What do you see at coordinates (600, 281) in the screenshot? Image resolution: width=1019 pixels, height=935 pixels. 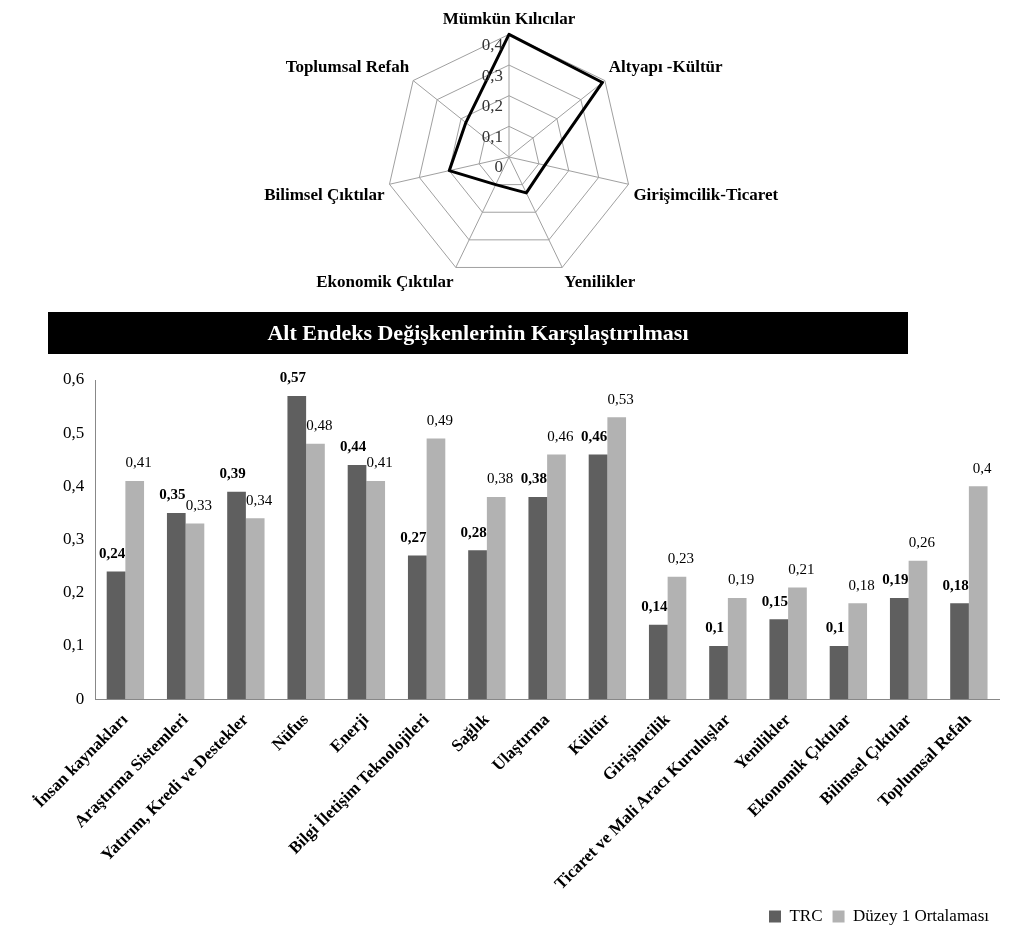 I see `spoke-label: Yenilikler` at bounding box center [600, 281].